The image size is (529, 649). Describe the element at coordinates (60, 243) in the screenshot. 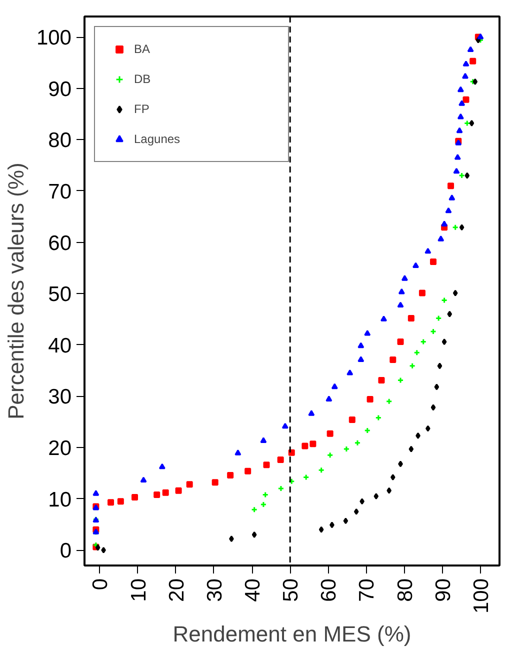

I see `y-tick-label: 60` at that location.